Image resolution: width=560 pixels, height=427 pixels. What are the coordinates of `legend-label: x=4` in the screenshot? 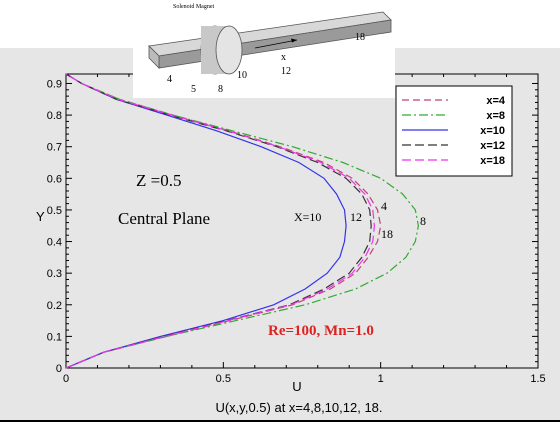 It's located at (496, 101).